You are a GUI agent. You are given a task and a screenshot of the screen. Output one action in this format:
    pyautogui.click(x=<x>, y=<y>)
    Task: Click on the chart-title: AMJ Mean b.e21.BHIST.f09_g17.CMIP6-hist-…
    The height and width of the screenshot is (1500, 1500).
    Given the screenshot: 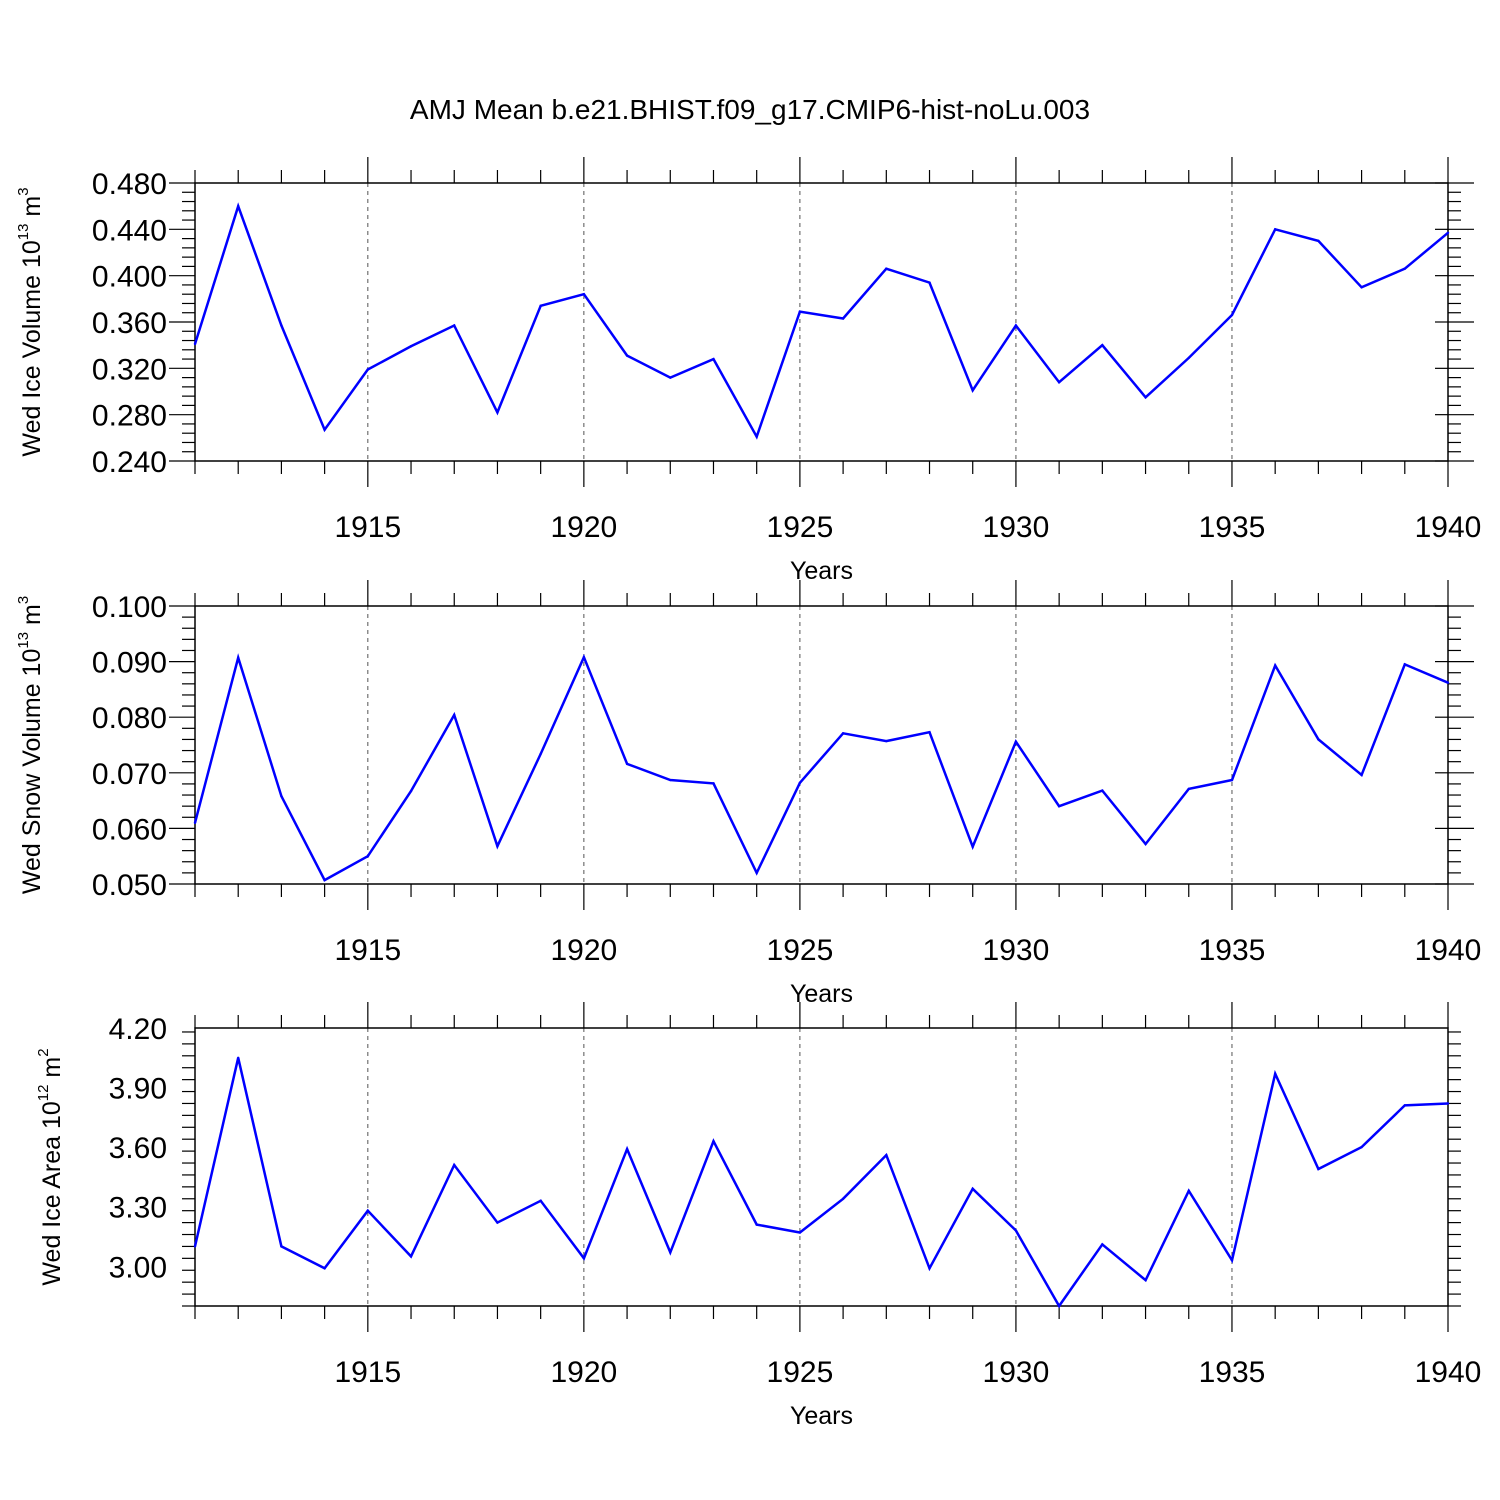 What is the action you would take?
    pyautogui.click(x=750, y=109)
    